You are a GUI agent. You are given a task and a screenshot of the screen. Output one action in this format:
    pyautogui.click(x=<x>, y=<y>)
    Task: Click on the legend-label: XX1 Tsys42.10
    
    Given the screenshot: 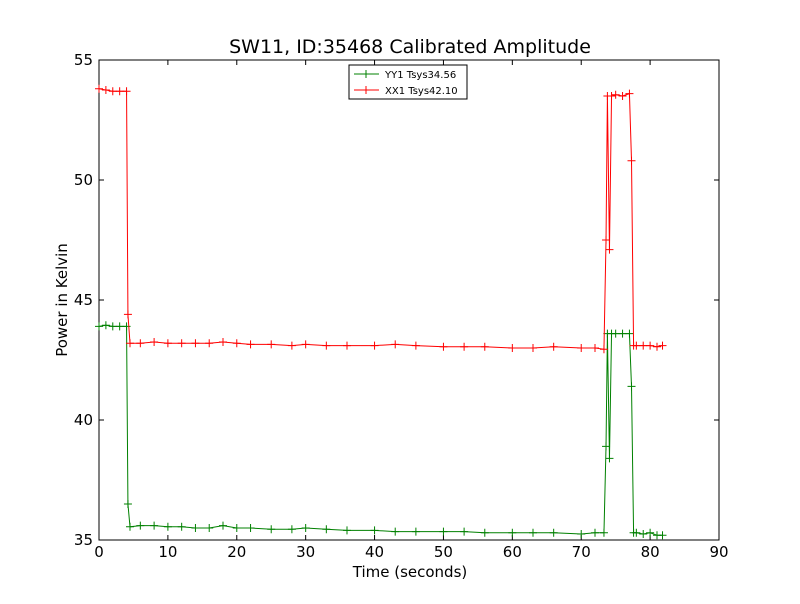 What is the action you would take?
    pyautogui.click(x=421, y=91)
    